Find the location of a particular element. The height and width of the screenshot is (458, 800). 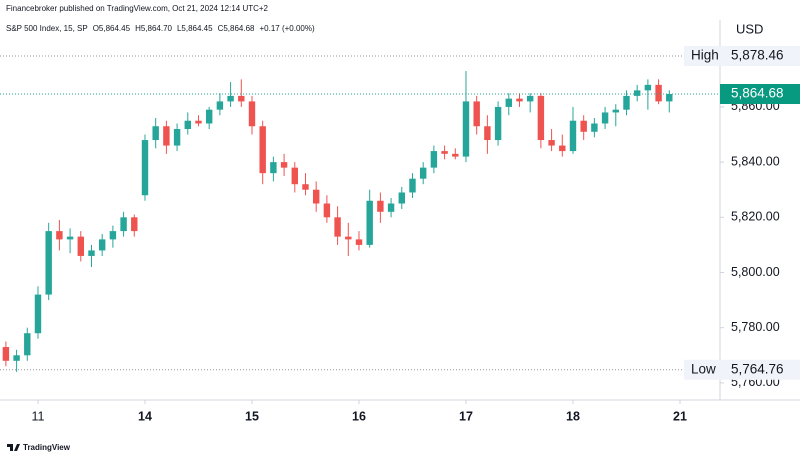

x-tick-label: 15 is located at coordinates (252, 416).